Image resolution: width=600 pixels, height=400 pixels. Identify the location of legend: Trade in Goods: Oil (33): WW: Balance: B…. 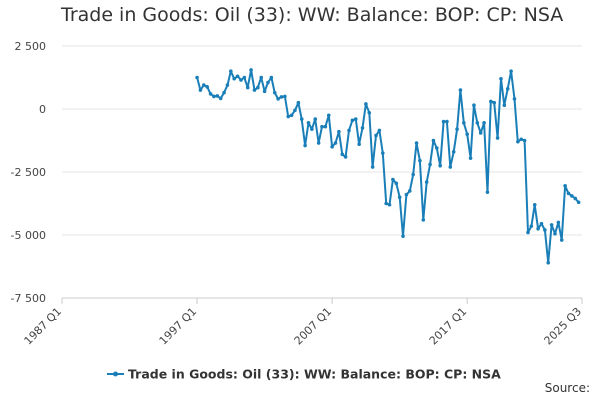
(304, 374).